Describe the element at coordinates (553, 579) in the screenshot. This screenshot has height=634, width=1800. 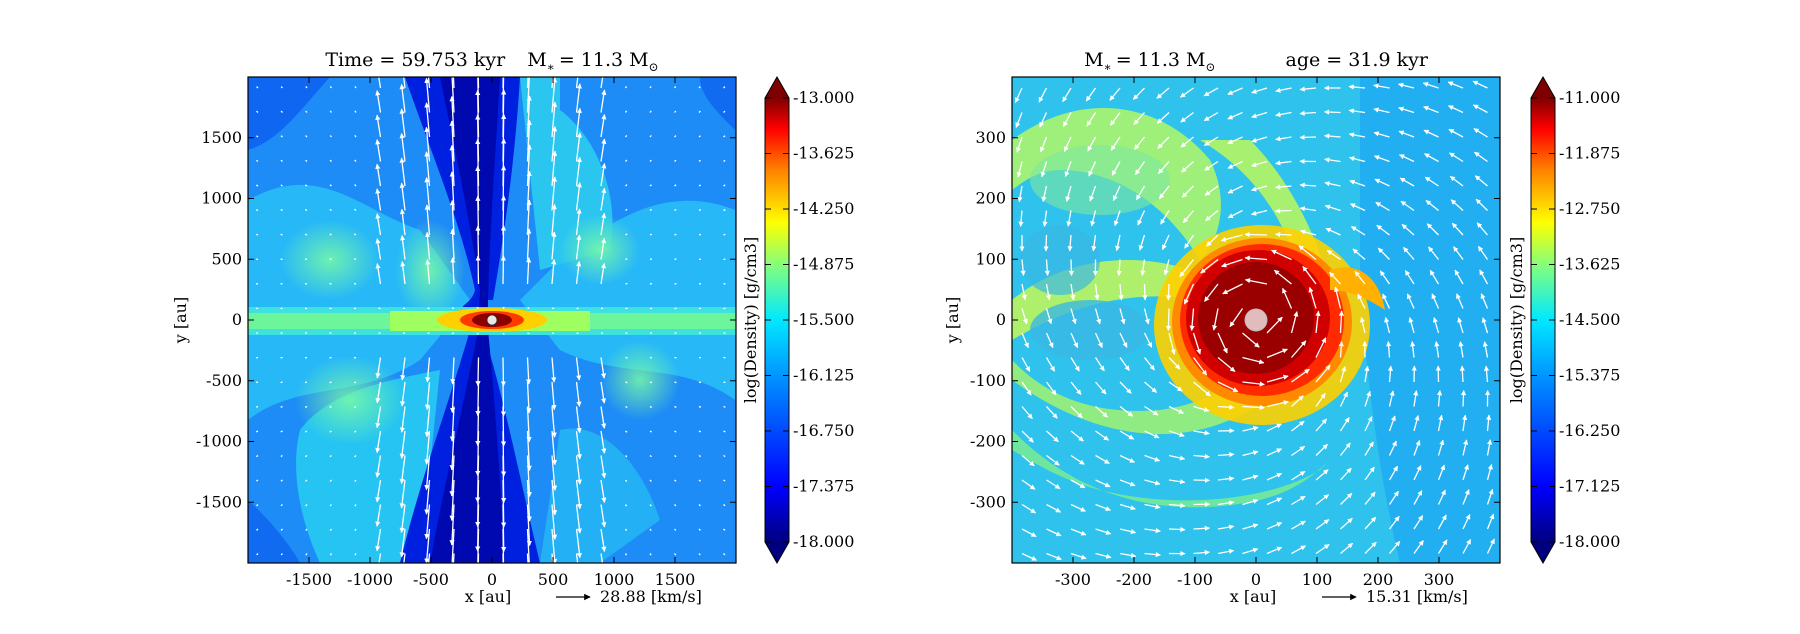
I see `x-tick-label: 500` at that location.